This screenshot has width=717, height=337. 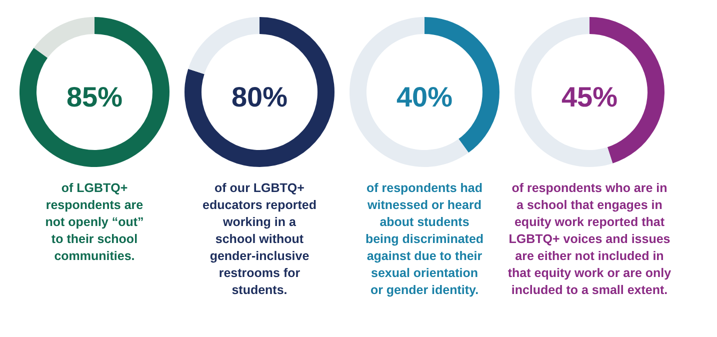 I want to click on text: of respondents who are in a school that engages in equity work reported that LGBTQ+ voices and issues are either not included in that equity work or are only included to a small extent., so click(x=590, y=239).